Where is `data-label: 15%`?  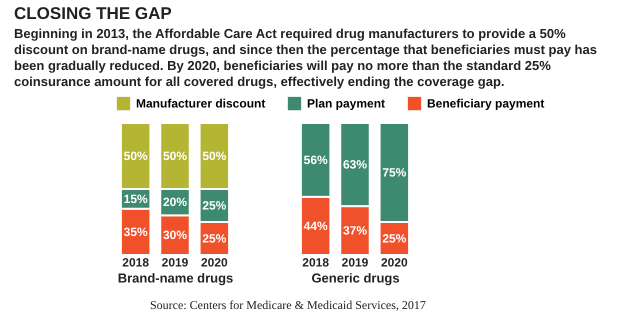
data-label: 15% is located at coordinates (136, 199).